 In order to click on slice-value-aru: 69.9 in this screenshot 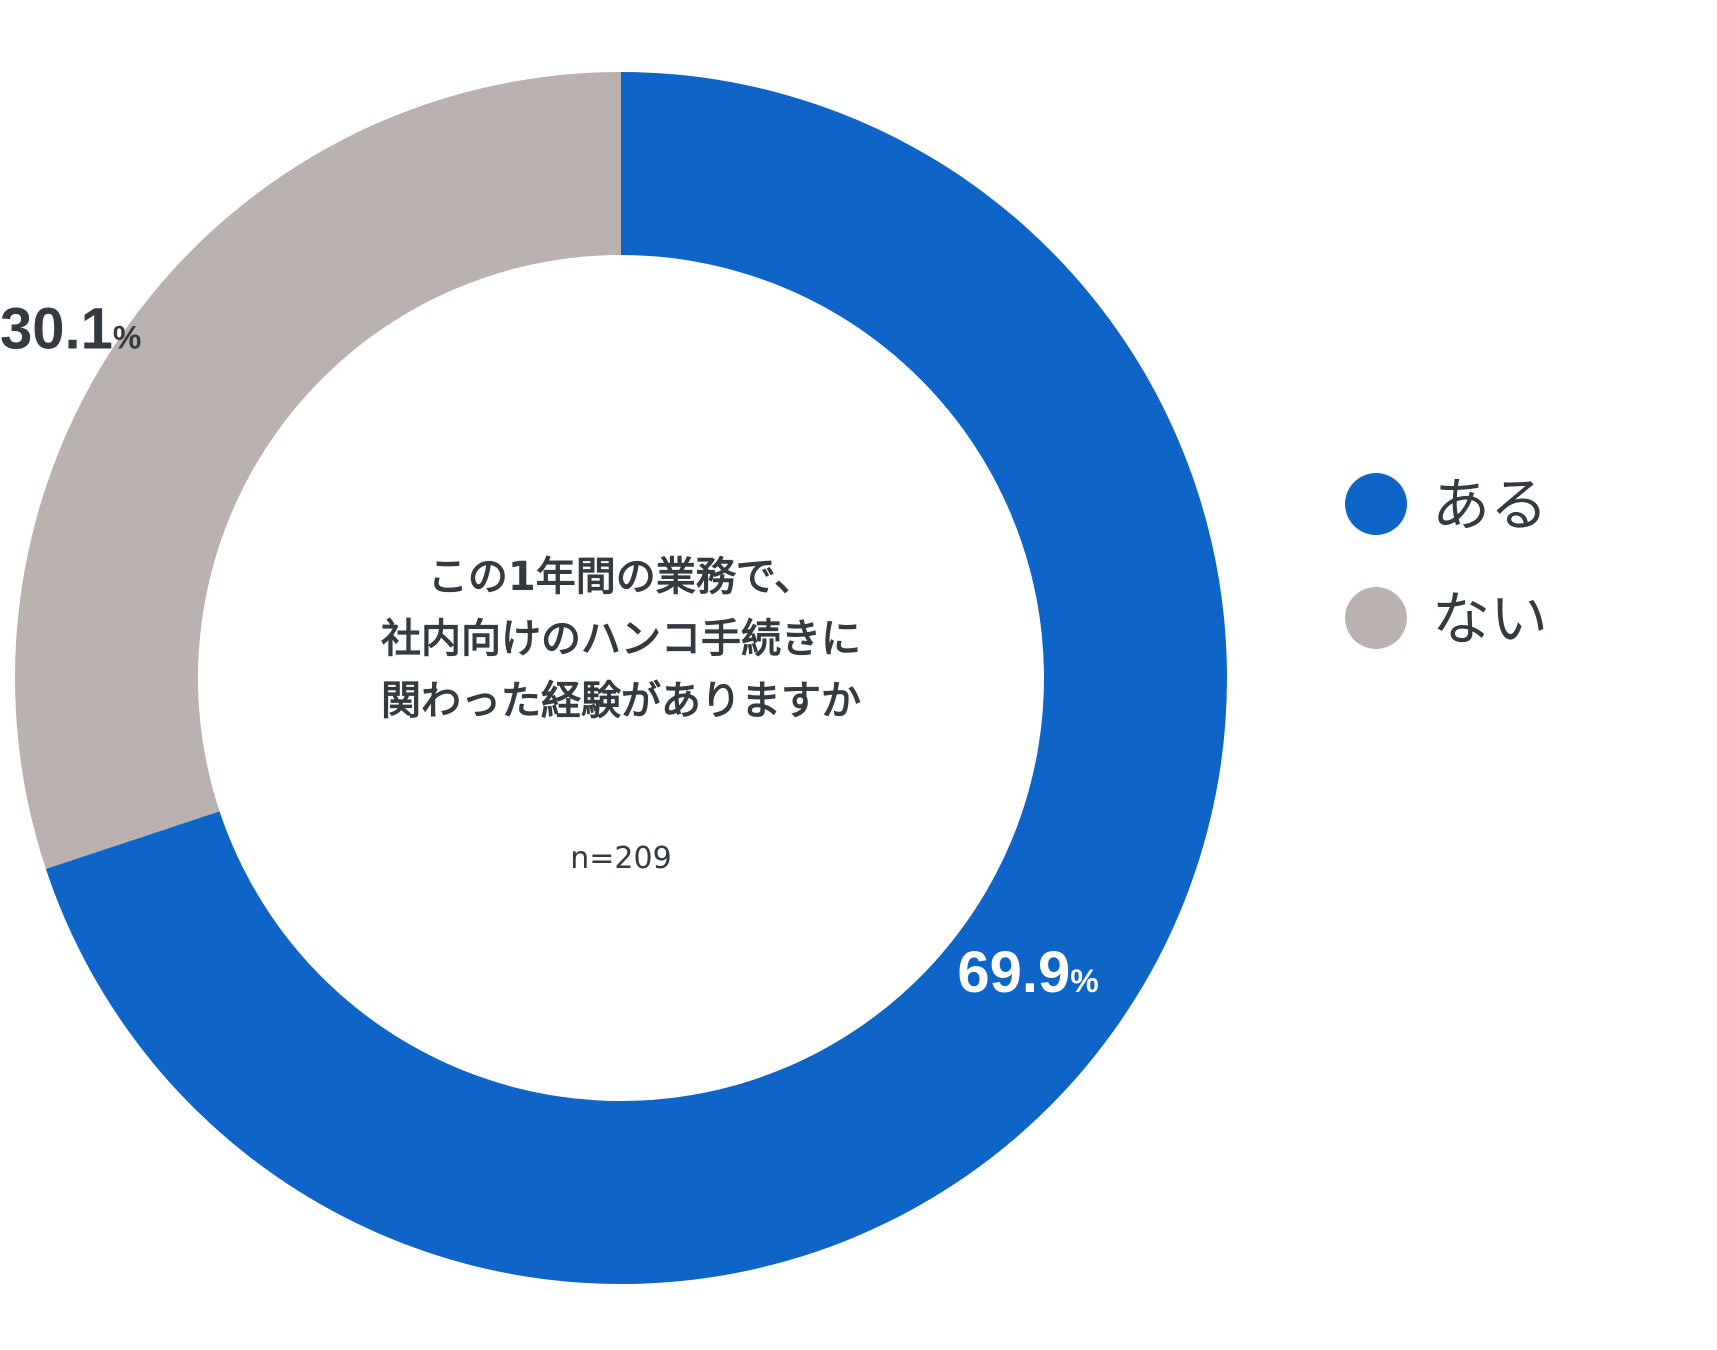, I will do `click(1013, 972)`.